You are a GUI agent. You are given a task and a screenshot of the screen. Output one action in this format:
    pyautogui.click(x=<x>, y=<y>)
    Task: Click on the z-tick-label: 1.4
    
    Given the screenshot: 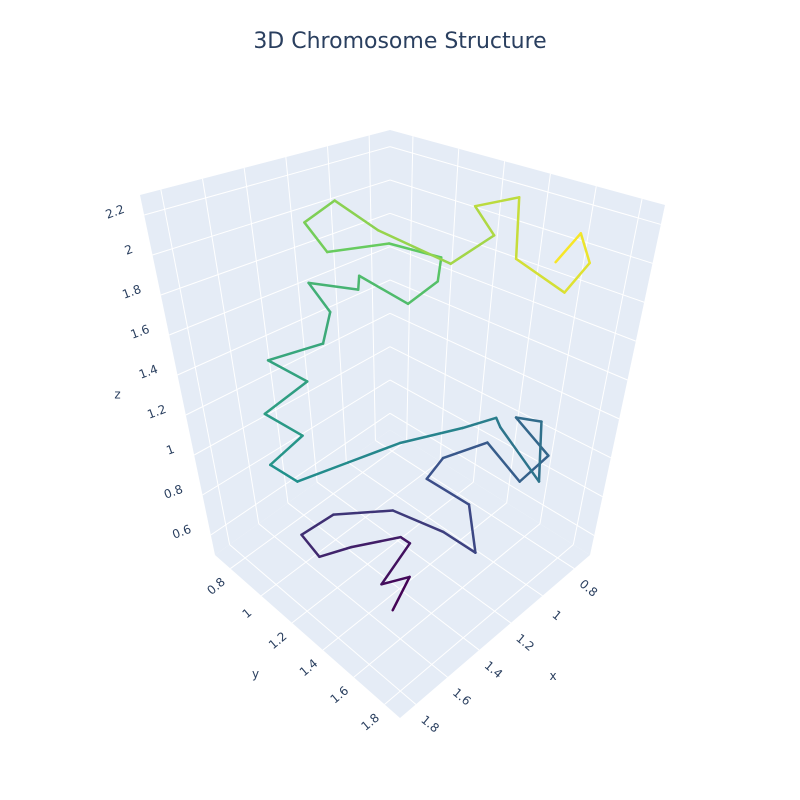 What is the action you would take?
    pyautogui.click(x=148, y=372)
    